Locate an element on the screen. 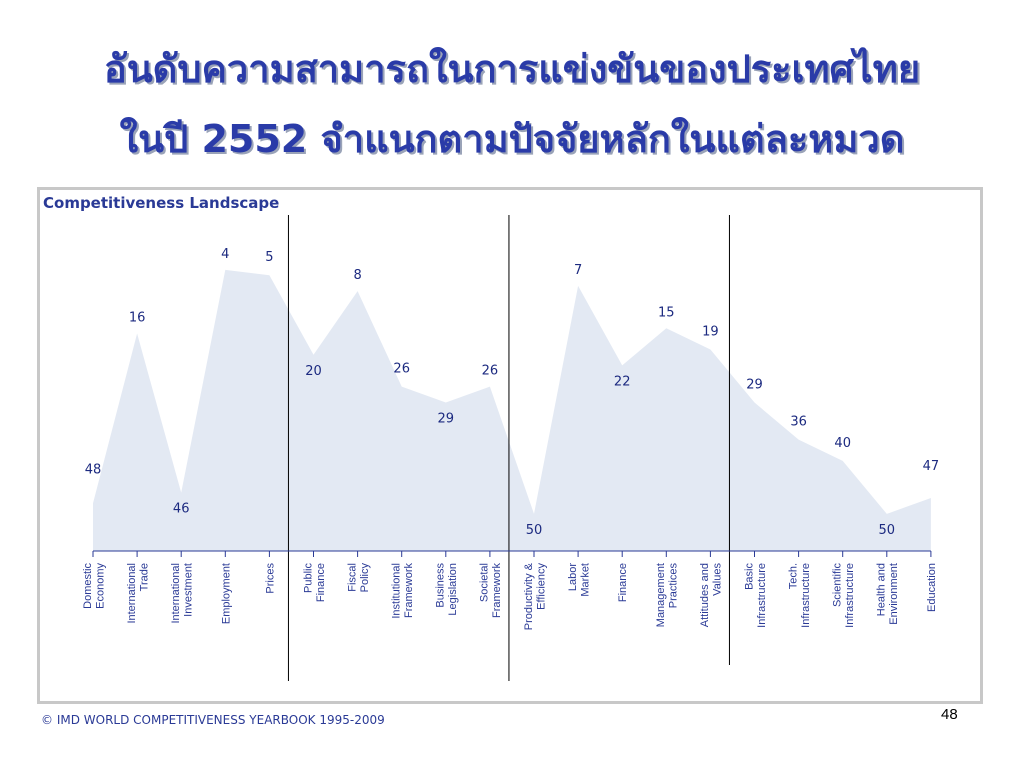 Image resolution: width=1024 pixels, height=768 pixels. data-label: 4 is located at coordinates (225, 254).